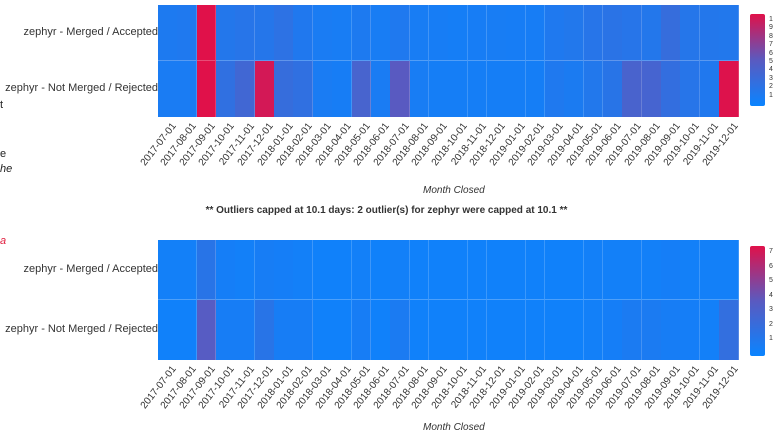 This screenshot has width=773, height=436. Describe the element at coordinates (771, 324) in the screenshot. I see `colorbar-tick-label: 2` at that location.